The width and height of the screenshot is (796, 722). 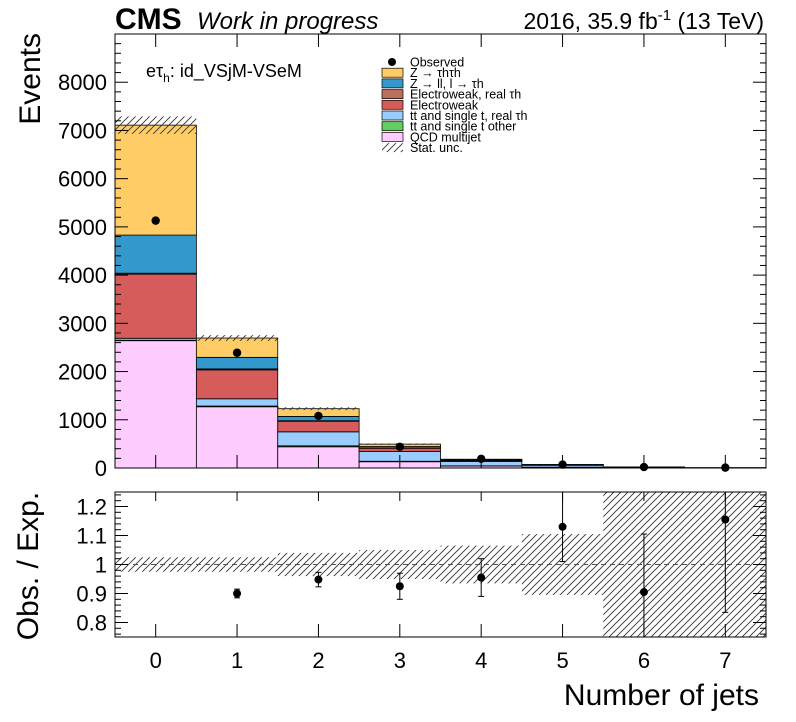 What do you see at coordinates (101, 565) in the screenshot?
I see `lower-y-tick-label-2: 1` at bounding box center [101, 565].